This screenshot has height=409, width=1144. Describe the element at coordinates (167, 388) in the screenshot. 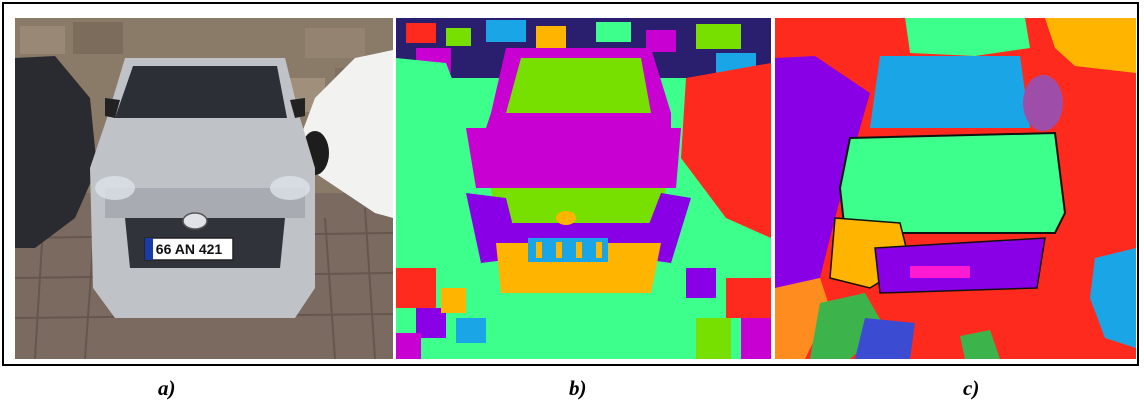

I see `panel-a-caption: a)` at that location.